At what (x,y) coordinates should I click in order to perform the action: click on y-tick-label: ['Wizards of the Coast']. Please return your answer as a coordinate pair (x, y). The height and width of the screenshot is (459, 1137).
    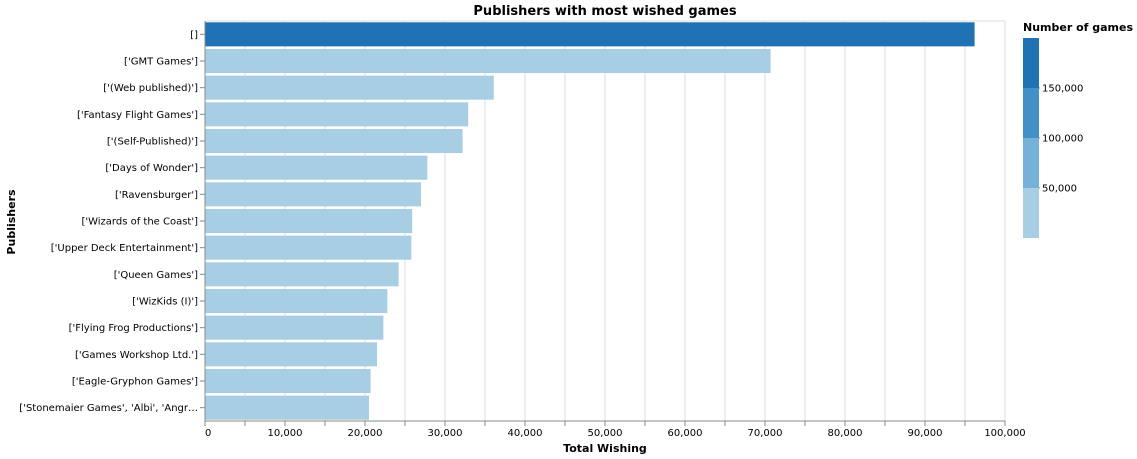
    Looking at the image, I should click on (139, 222).